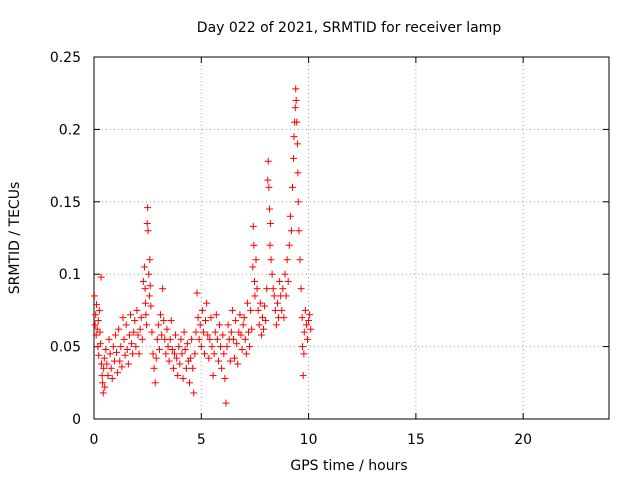 The width and height of the screenshot is (640, 480). Describe the element at coordinates (416, 440) in the screenshot. I see `x-tick-label: 15` at that location.